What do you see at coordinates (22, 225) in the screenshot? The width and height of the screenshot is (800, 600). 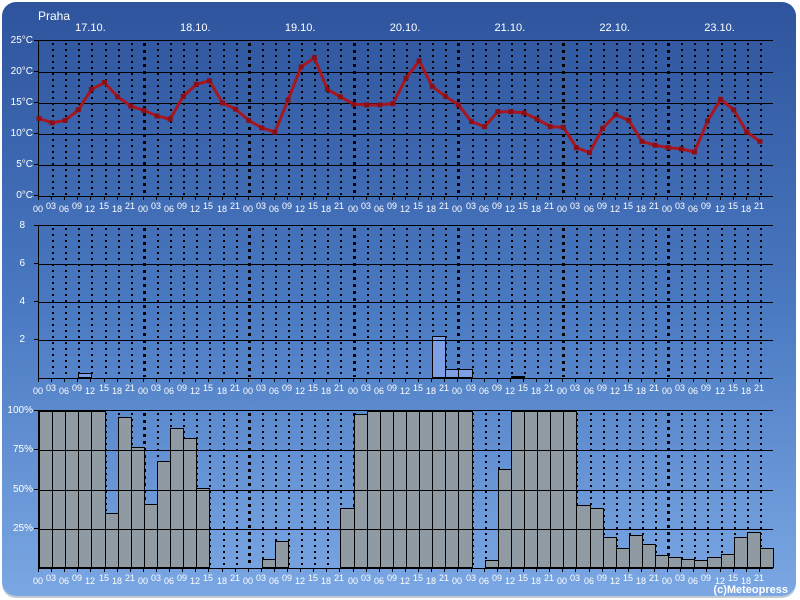 I see `y-tick-label: 8` at bounding box center [22, 225].